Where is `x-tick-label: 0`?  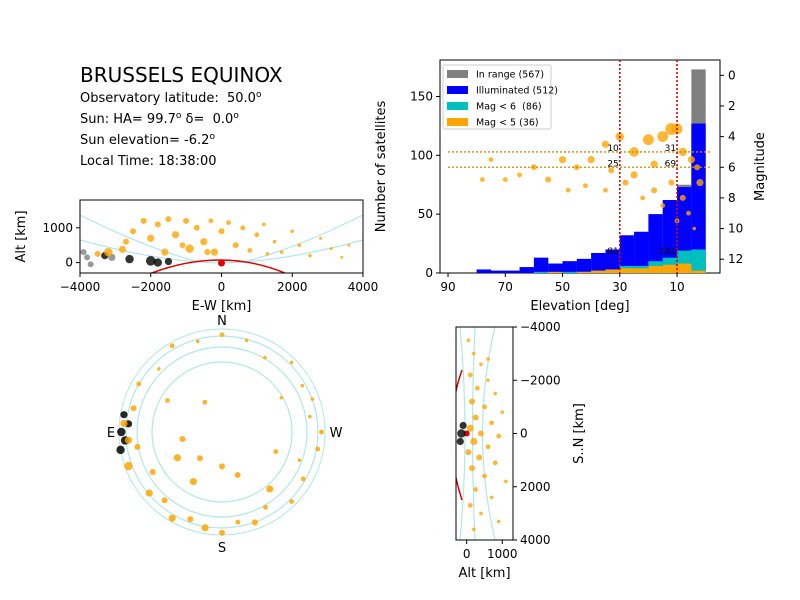 x-tick-label: 0 is located at coordinates (222, 287).